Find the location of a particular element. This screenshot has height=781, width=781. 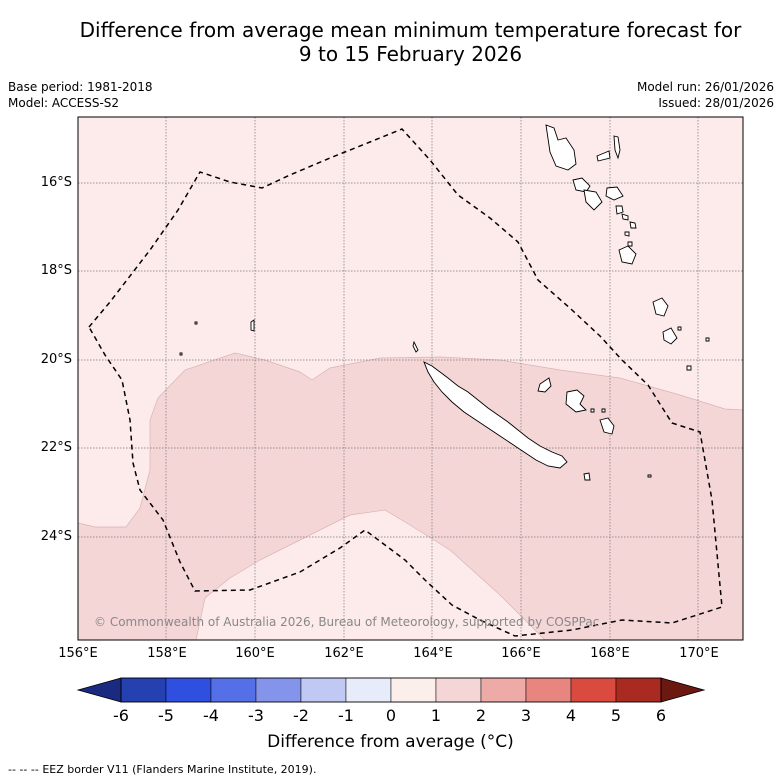

base-period: Base period: 1981-2018 is located at coordinates (80, 87).